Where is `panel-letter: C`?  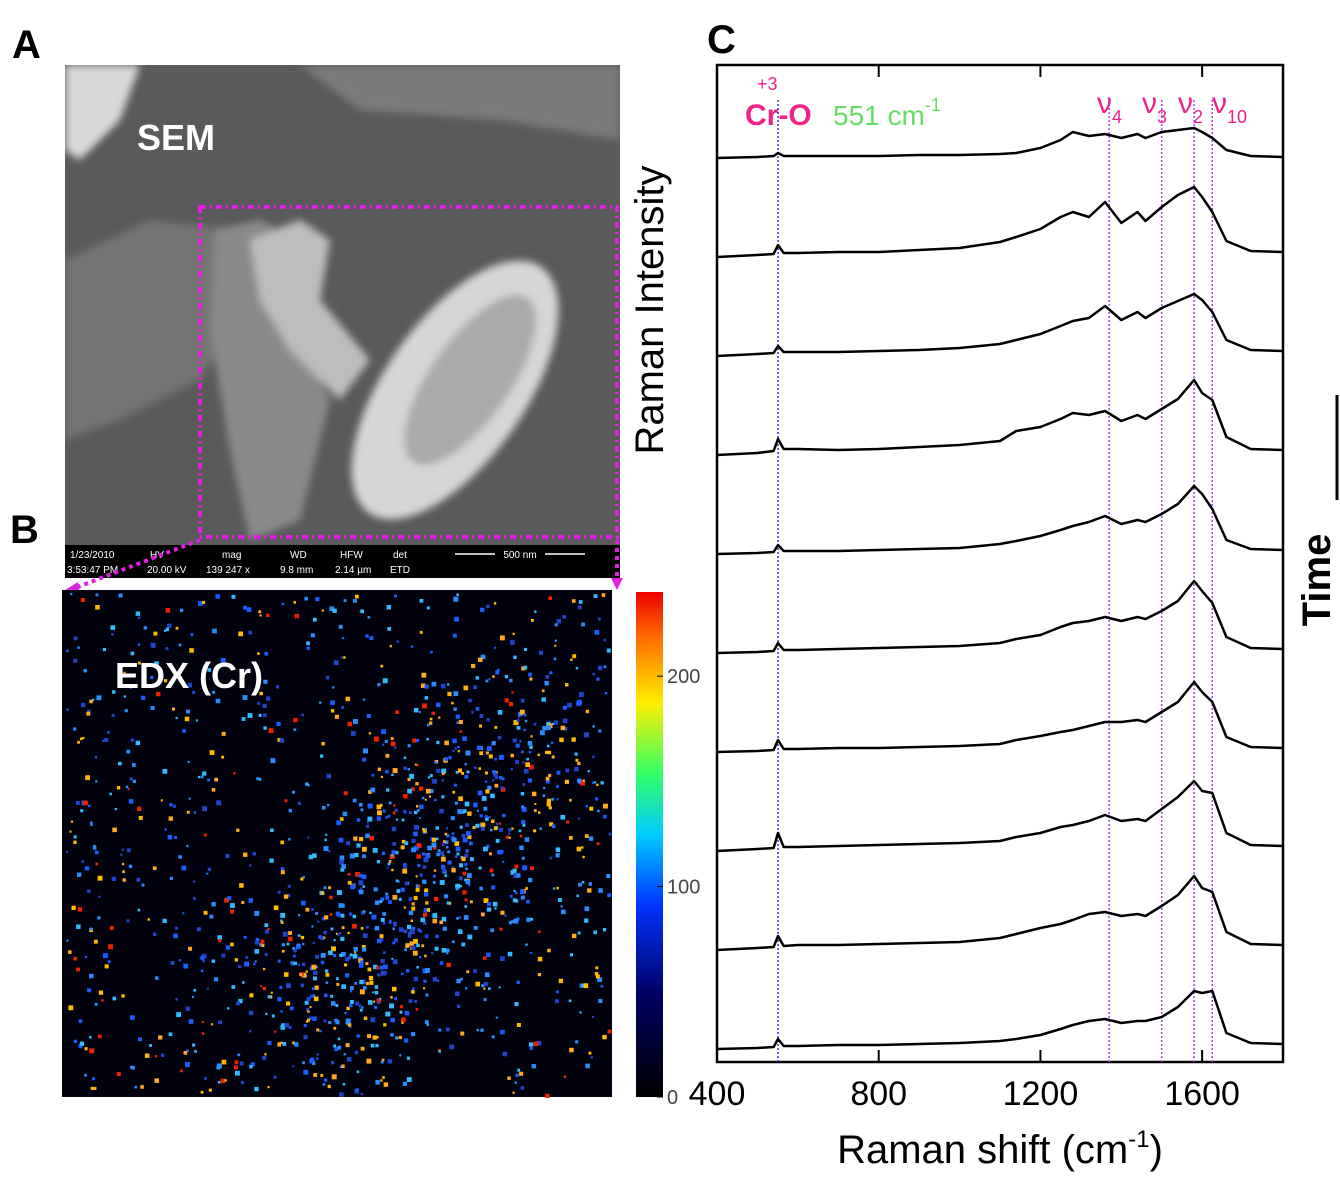
panel-letter: C is located at coordinates (721, 40).